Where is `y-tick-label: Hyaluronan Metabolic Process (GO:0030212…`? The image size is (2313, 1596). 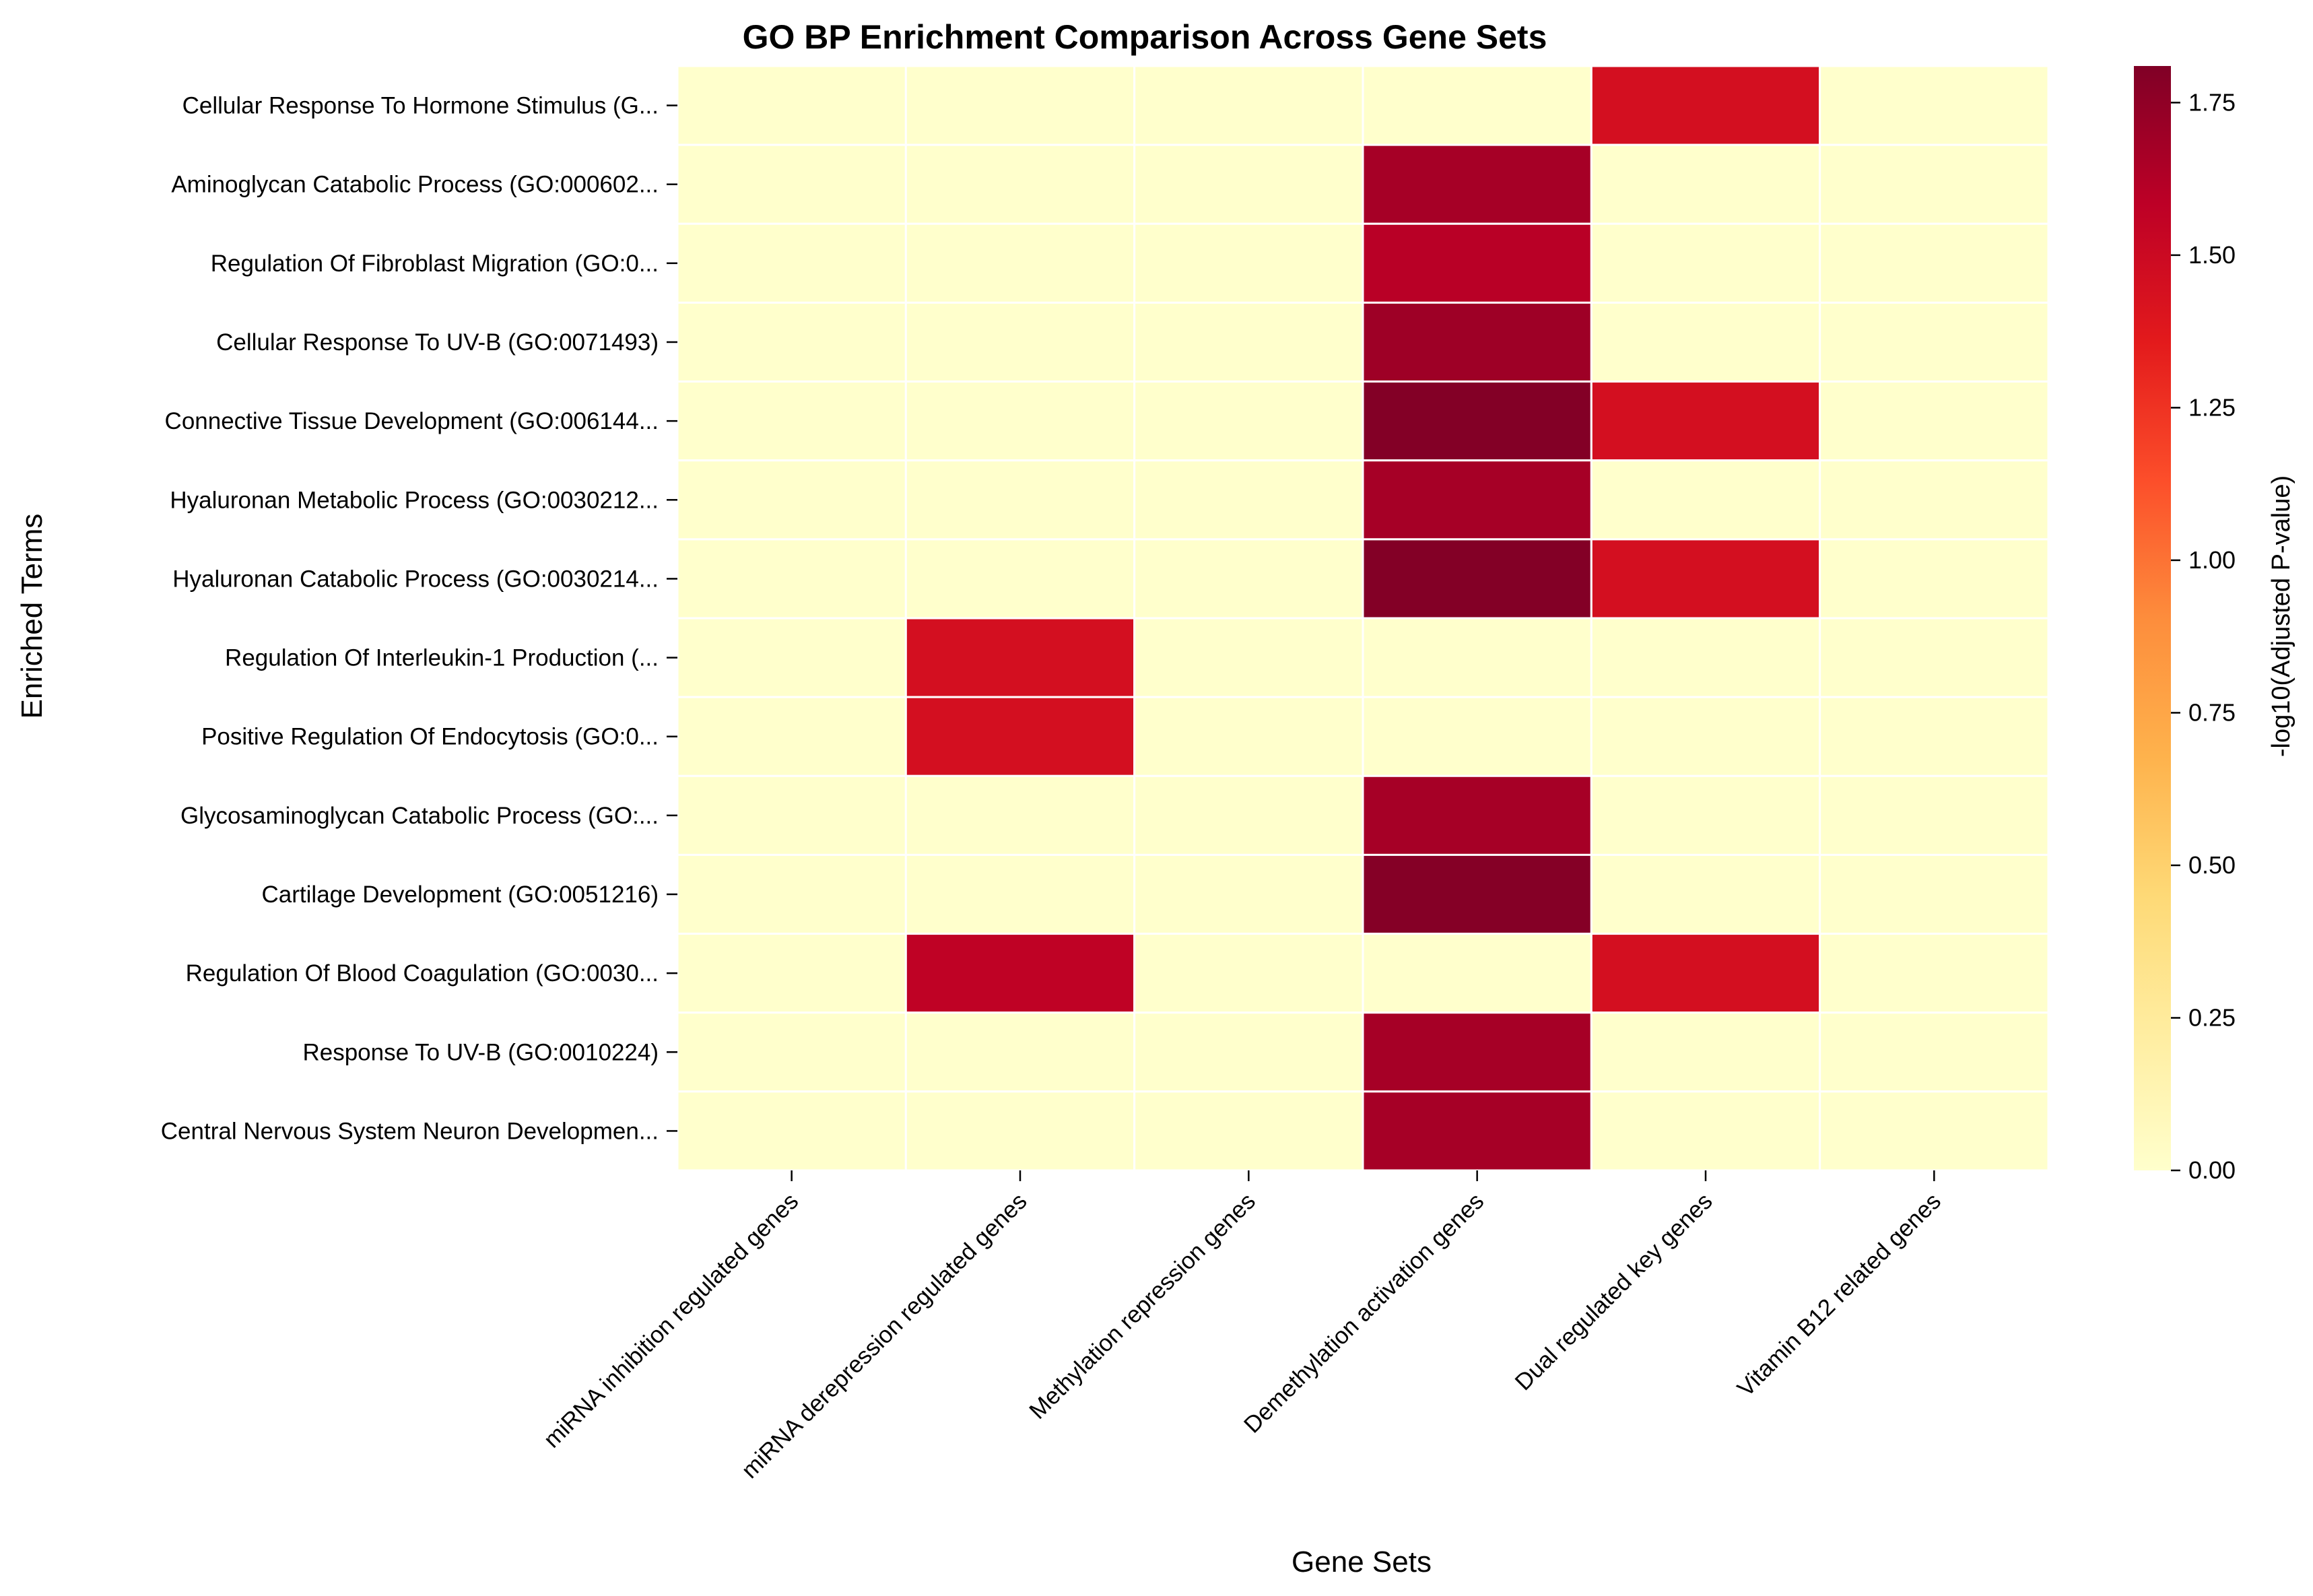 y-tick-label: Hyaluronan Metabolic Process (GO:0030212… is located at coordinates (414, 500).